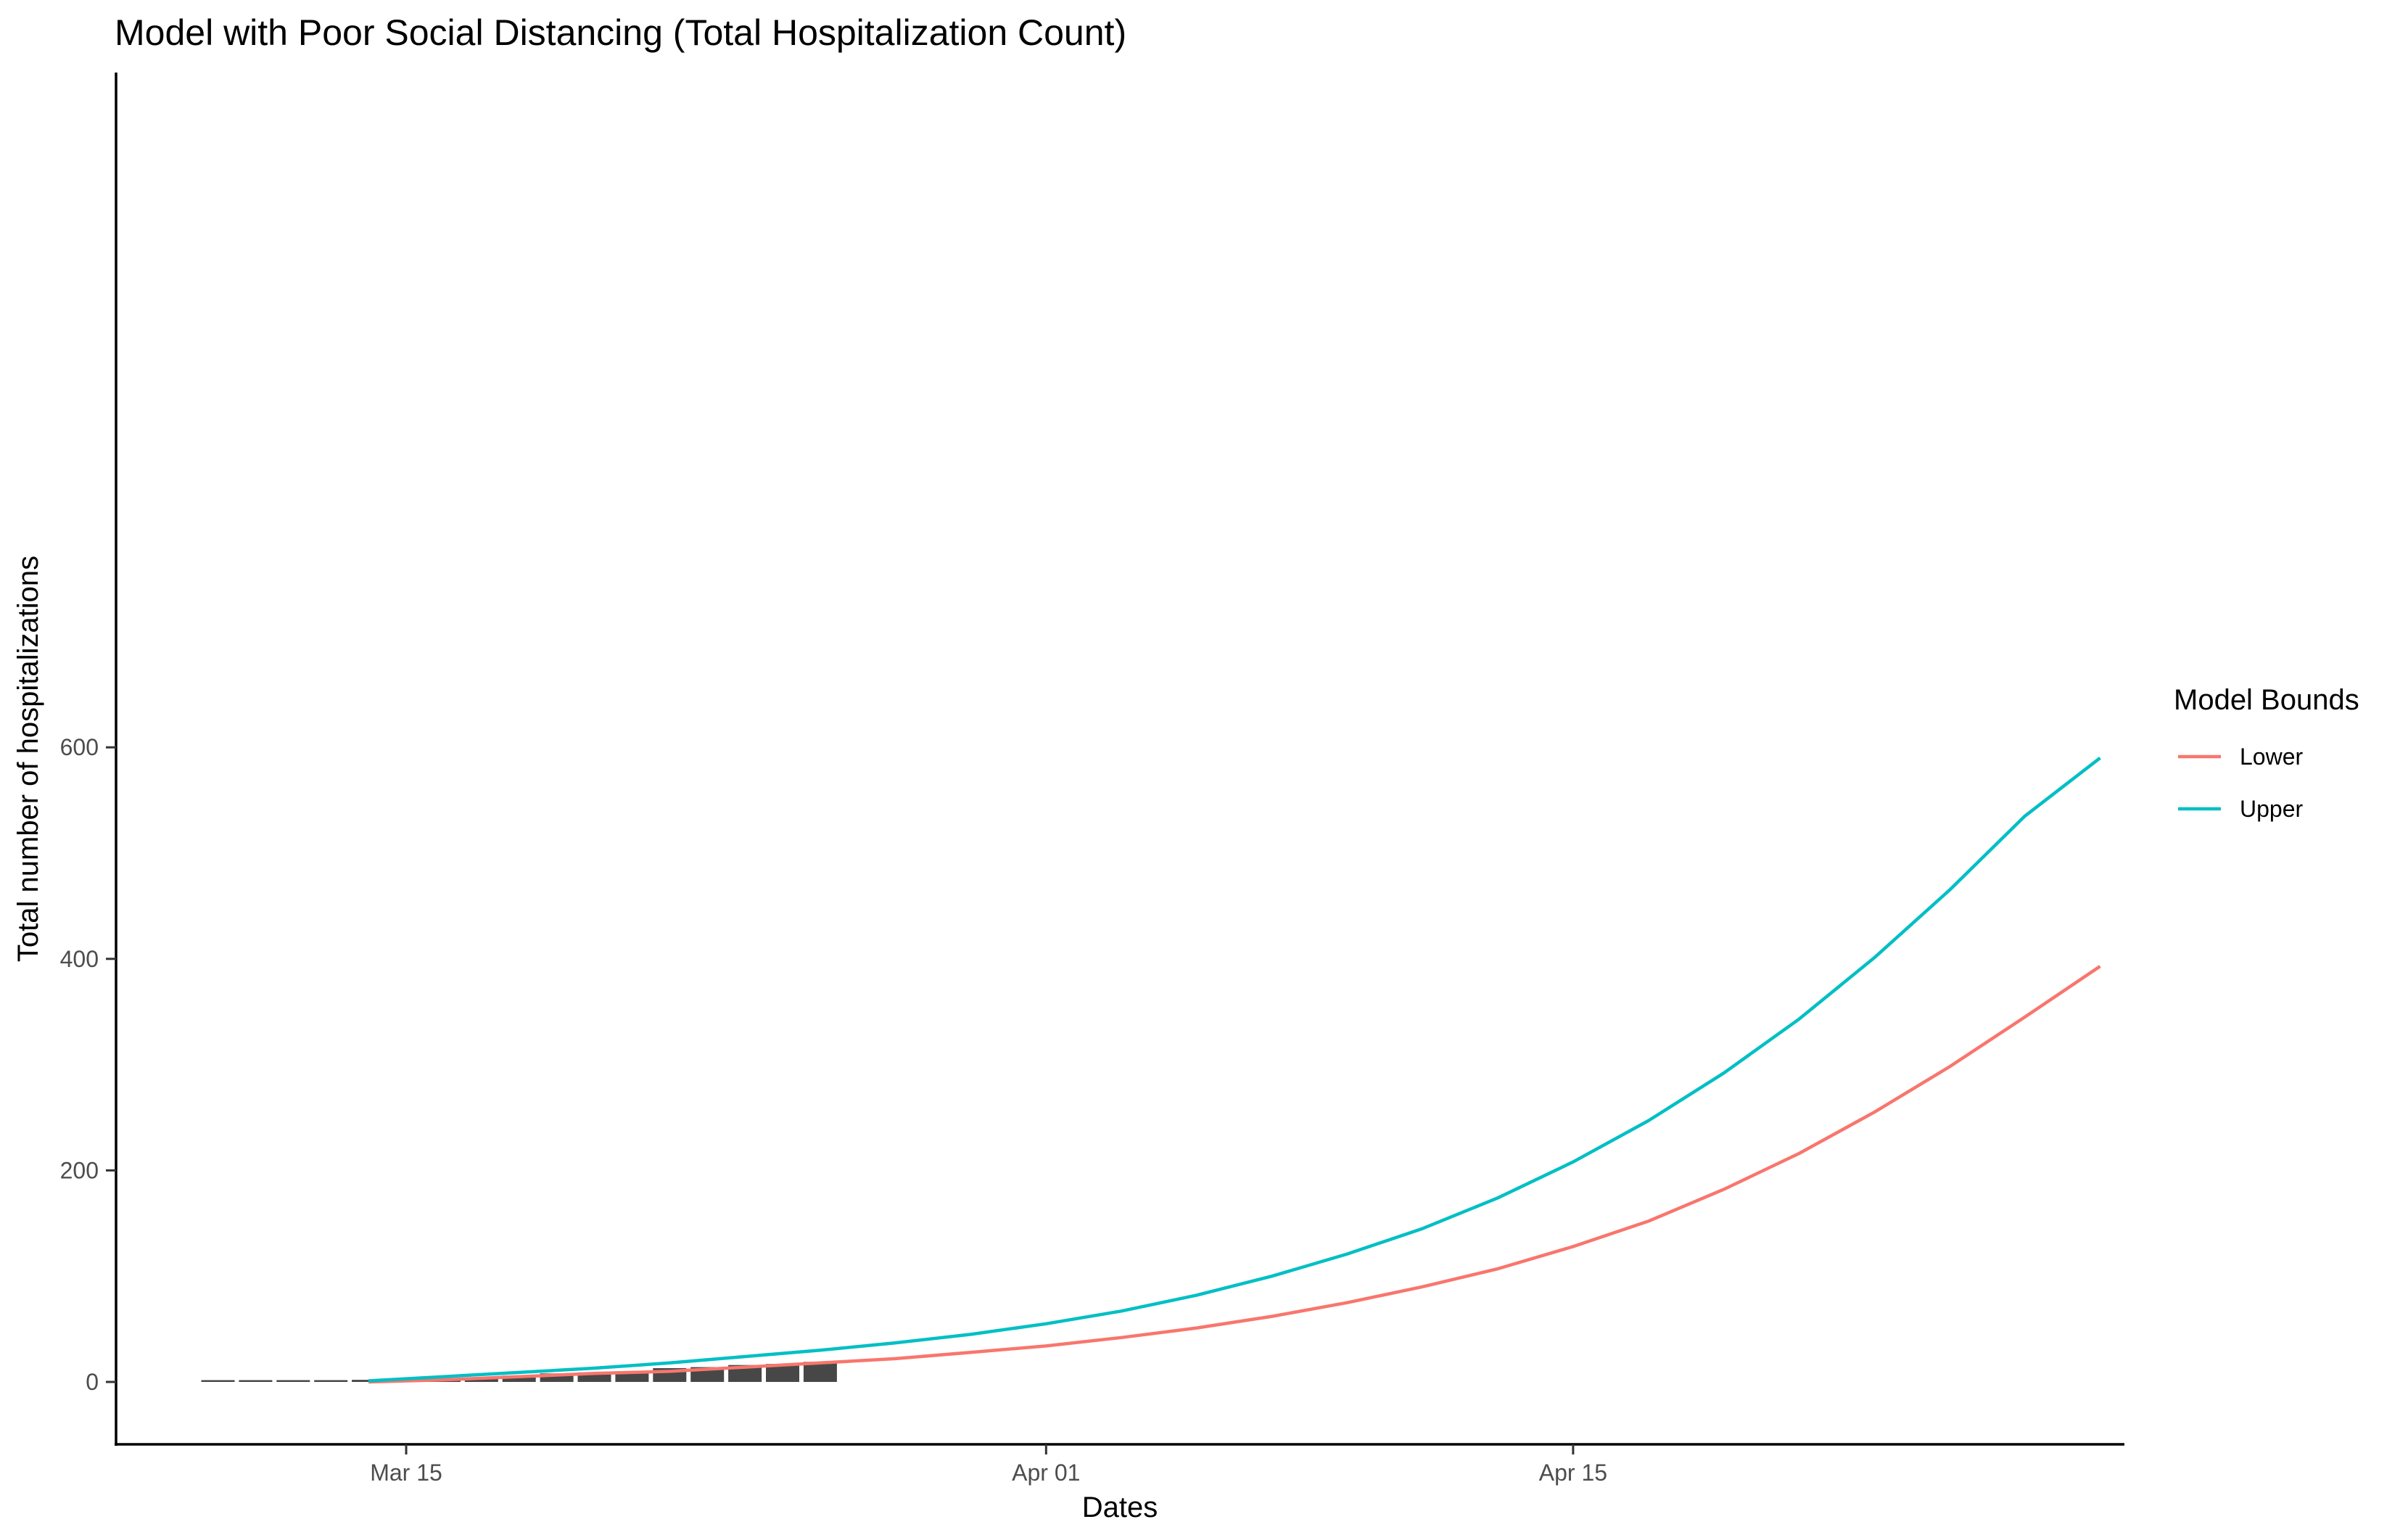  What do you see at coordinates (2272, 809) in the screenshot?
I see `legend-label-upper: Upper` at bounding box center [2272, 809].